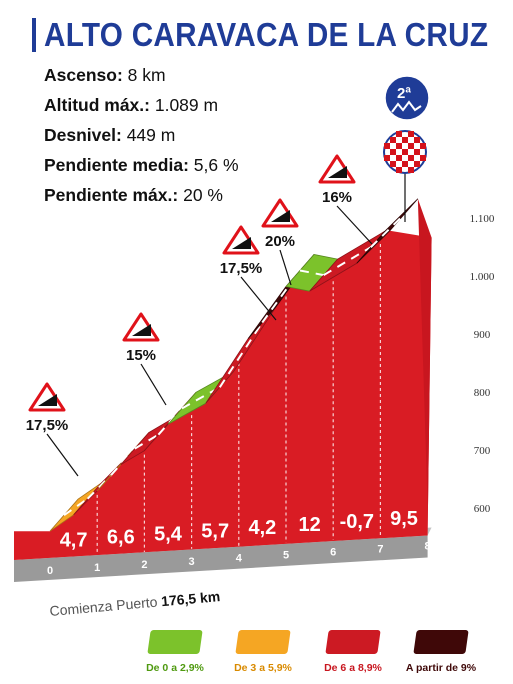  What do you see at coordinates (286, 556) in the screenshot?
I see `x-tick-label: 5` at bounding box center [286, 556].